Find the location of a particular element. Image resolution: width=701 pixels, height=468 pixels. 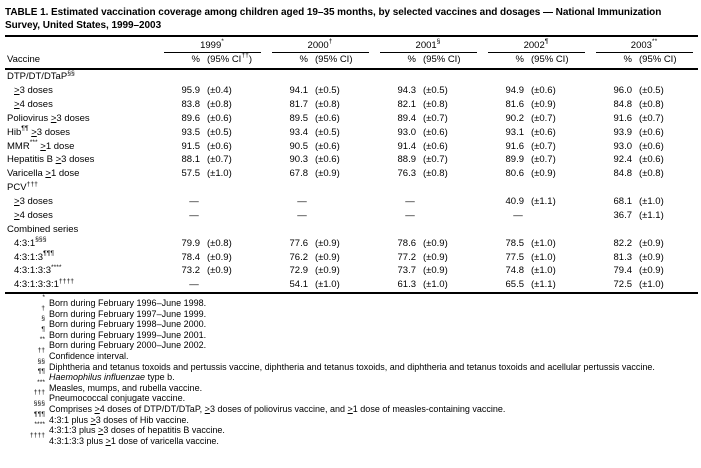

ci-value: (±1.1) is located at coordinates (543, 285).